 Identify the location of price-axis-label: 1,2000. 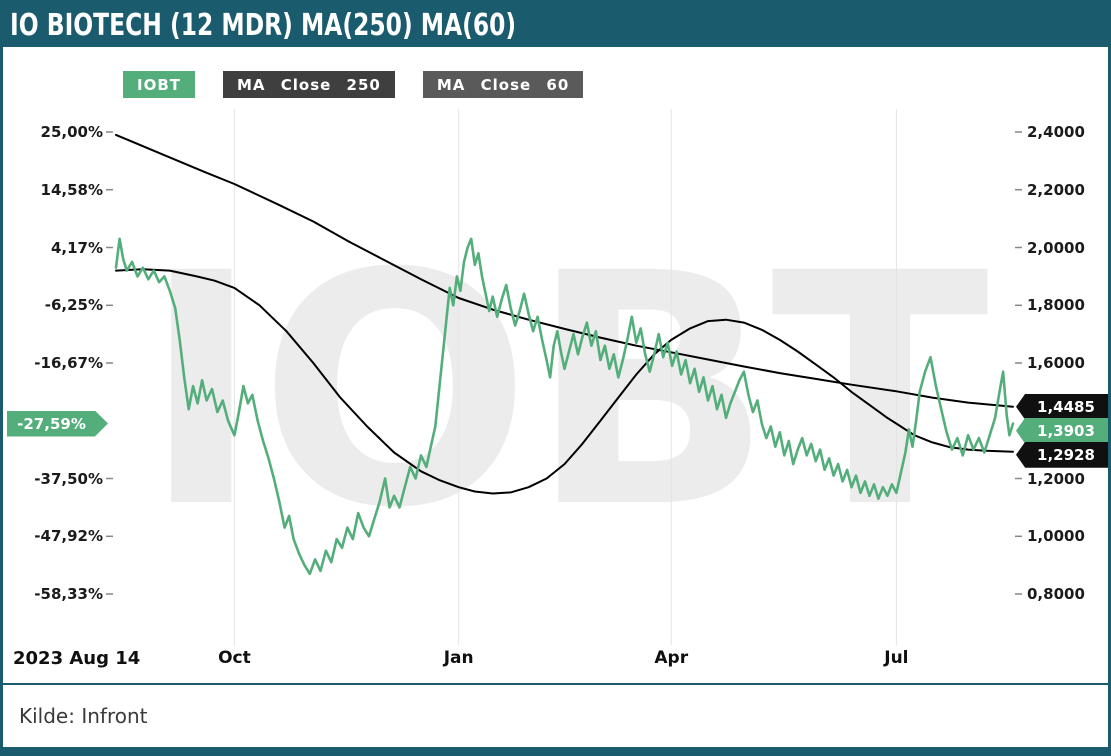
(1056, 478).